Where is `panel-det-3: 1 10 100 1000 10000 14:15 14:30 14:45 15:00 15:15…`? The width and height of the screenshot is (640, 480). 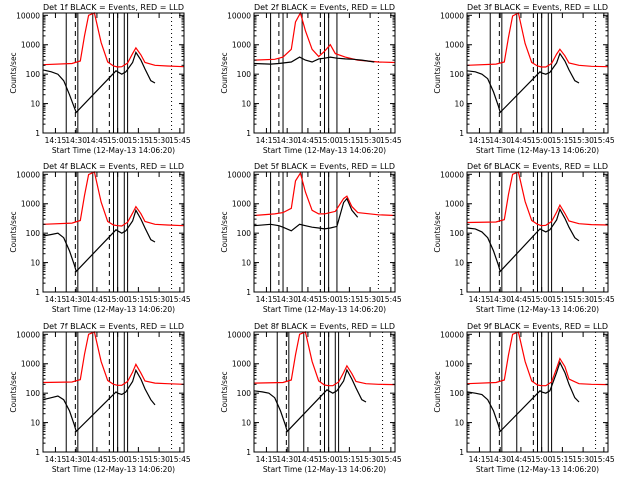 panel-det-3: 1 10 100 1000 10000 14:15 14:30 14:45 15:00 15:15… is located at coordinates (524, 79).